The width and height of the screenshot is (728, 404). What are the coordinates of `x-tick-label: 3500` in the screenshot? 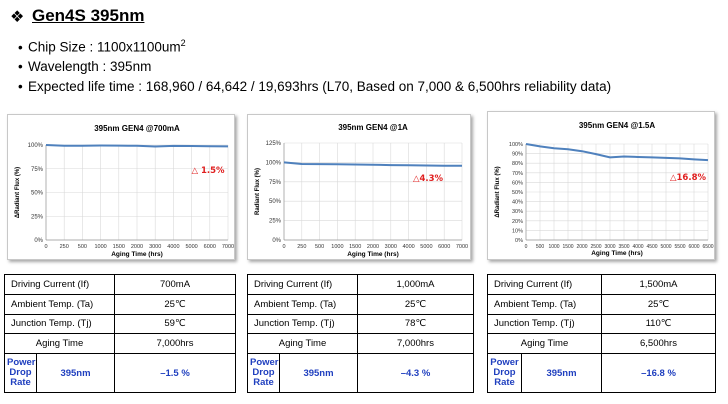 It's located at (623, 247).